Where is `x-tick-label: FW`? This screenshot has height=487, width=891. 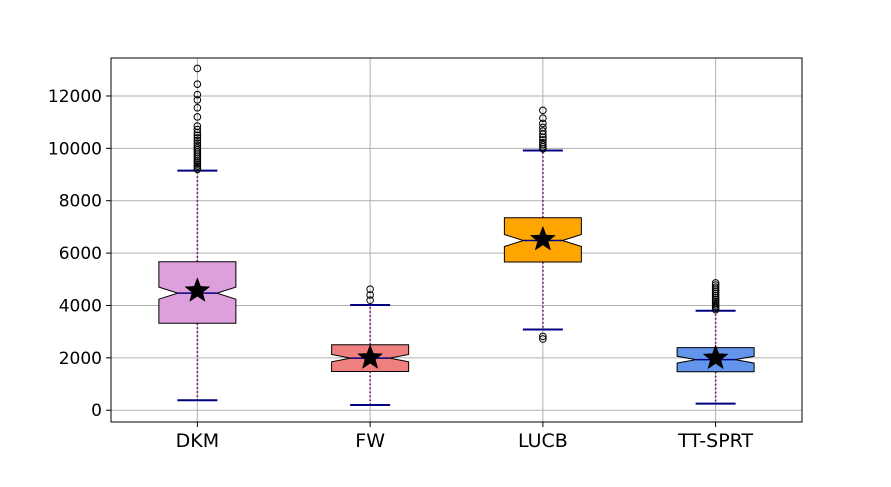
x-tick-label: FW is located at coordinates (370, 441).